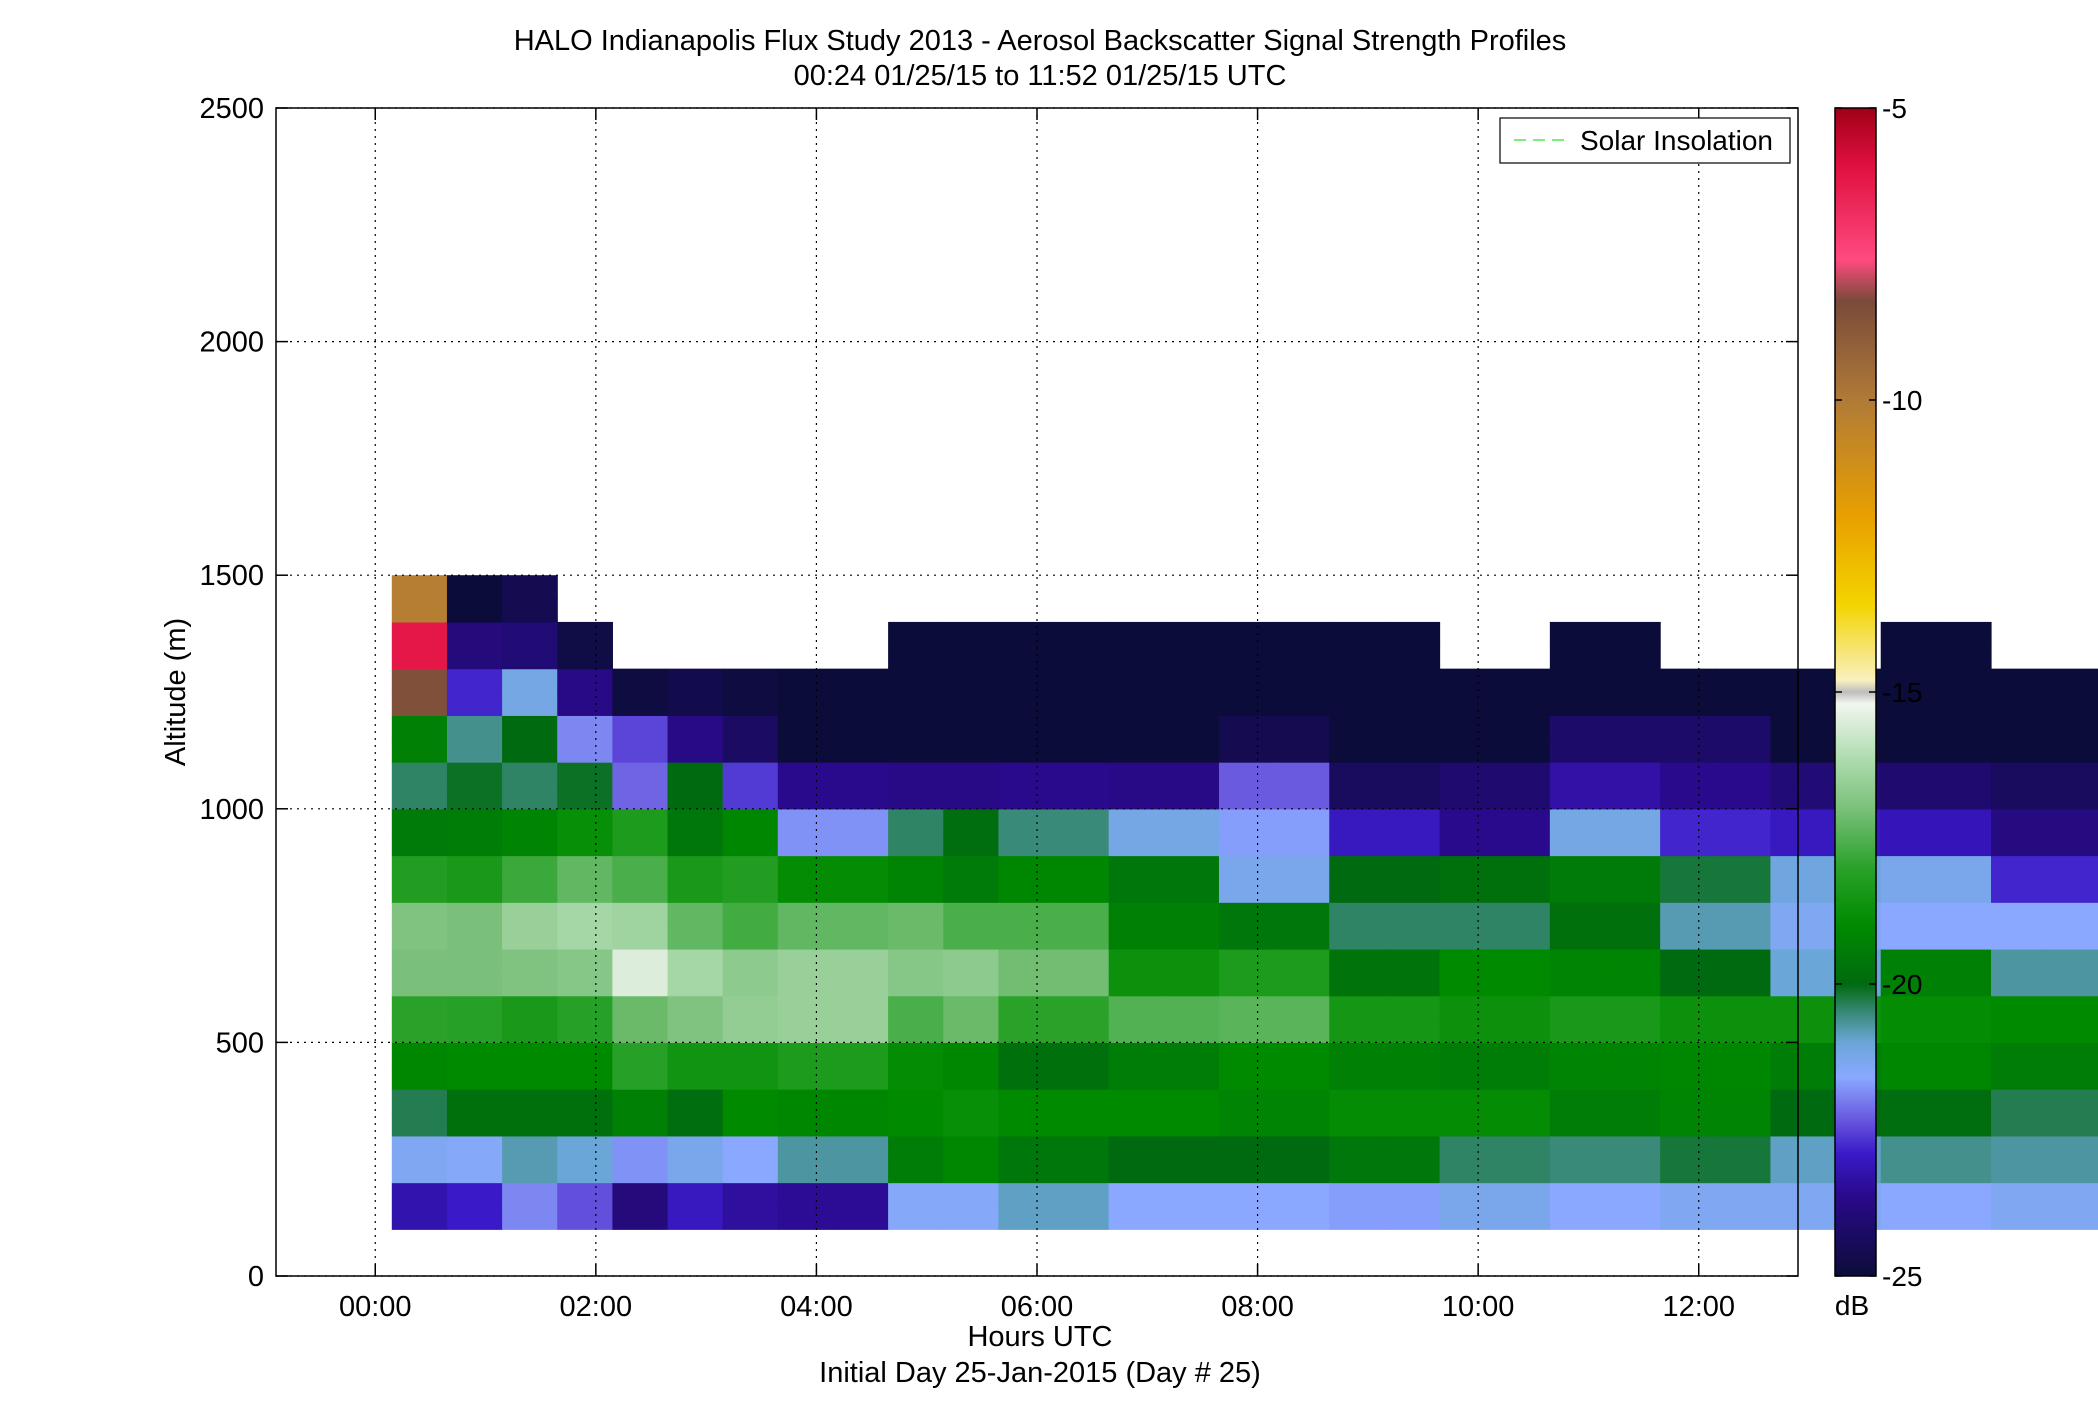 Image resolution: width=2098 pixels, height=1425 pixels. I want to click on x-axis-label: Hours UTC, so click(1039, 1337).